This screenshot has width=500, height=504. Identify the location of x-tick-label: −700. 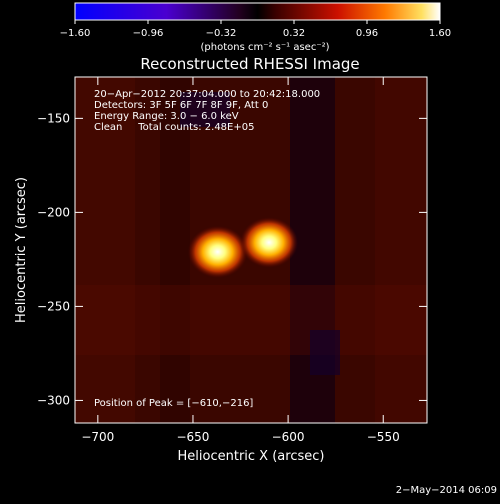
(97, 437).